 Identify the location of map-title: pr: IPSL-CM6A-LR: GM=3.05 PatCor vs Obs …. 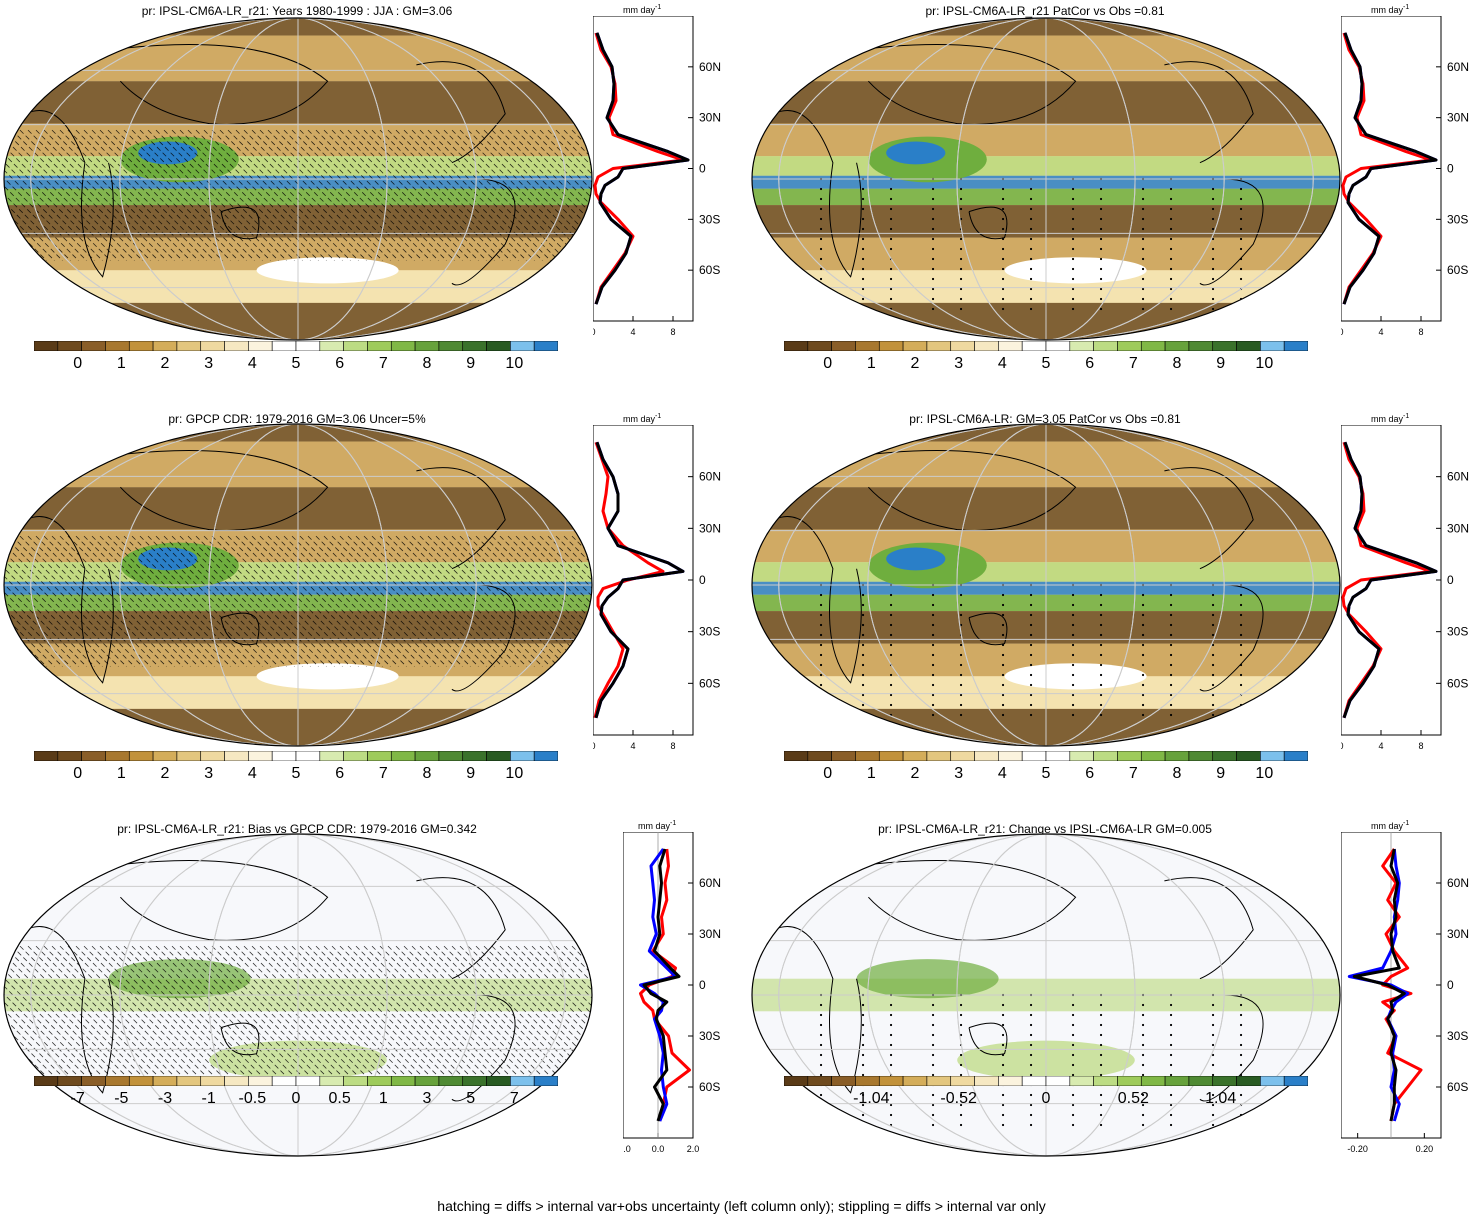
(1045, 419).